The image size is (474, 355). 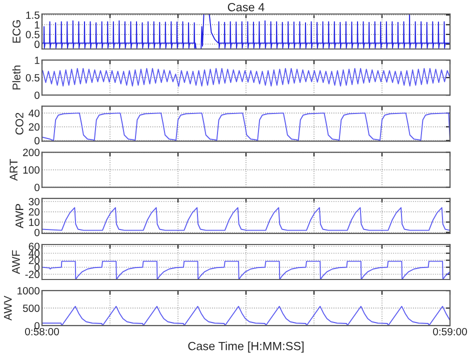 What do you see at coordinates (32, 274) in the screenshot?
I see `y-tick-label: -20` at bounding box center [32, 274].